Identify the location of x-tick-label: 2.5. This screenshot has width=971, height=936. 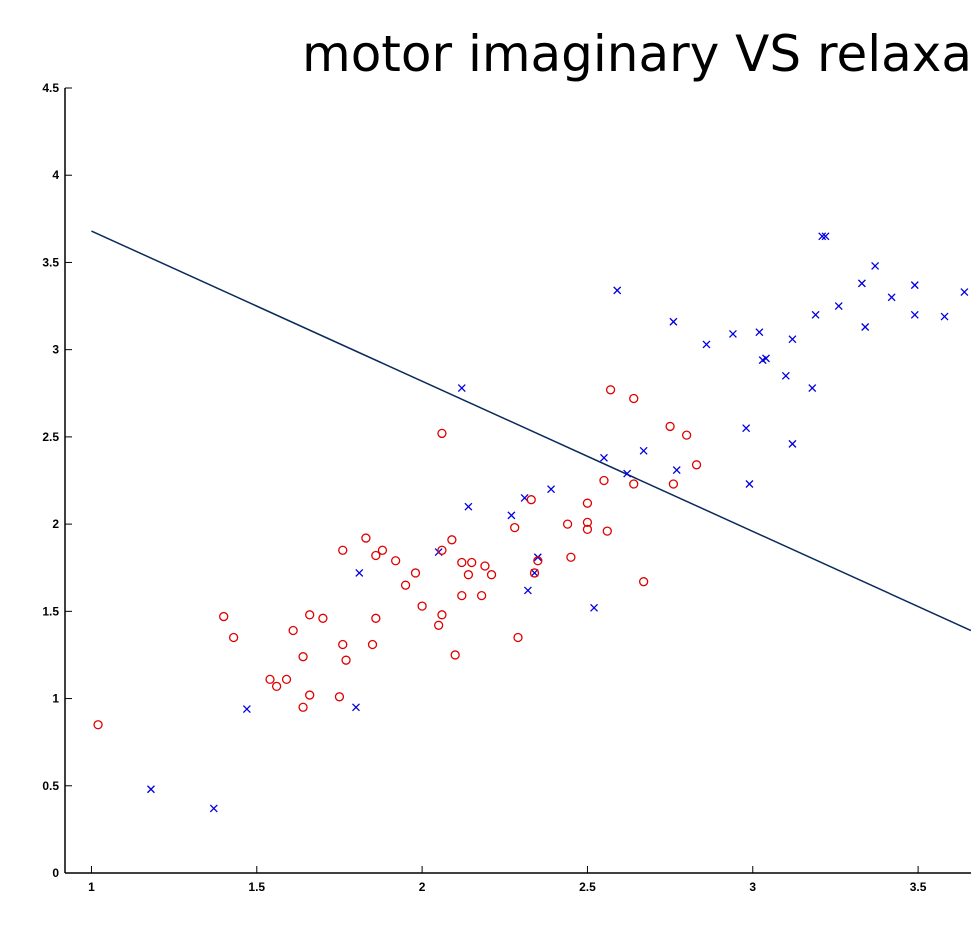
(587, 887).